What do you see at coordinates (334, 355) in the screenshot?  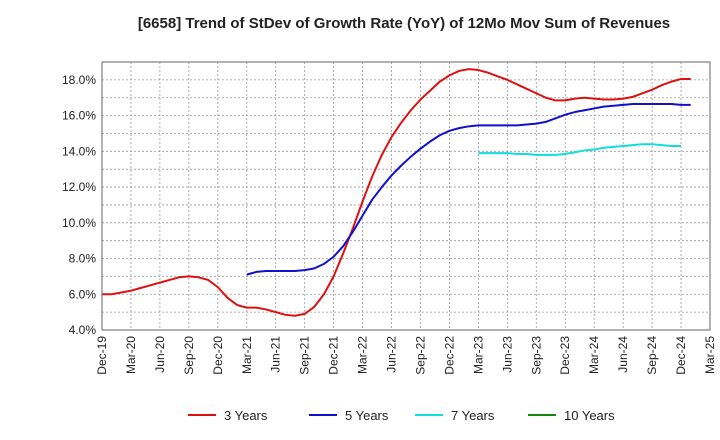 I see `x-tick-label: Dec-21` at bounding box center [334, 355].